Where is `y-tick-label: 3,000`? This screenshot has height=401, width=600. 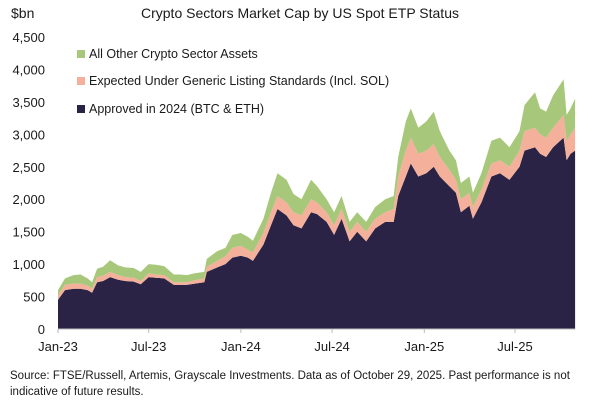
y-tick-label: 3,000 is located at coordinates (28, 134).